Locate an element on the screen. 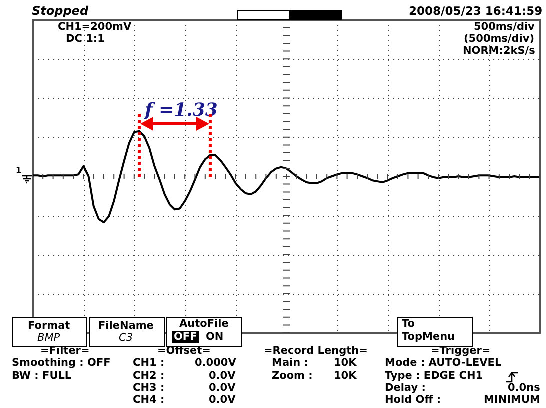 The image size is (546, 408). text: TopMenu is located at coordinates (429, 337).